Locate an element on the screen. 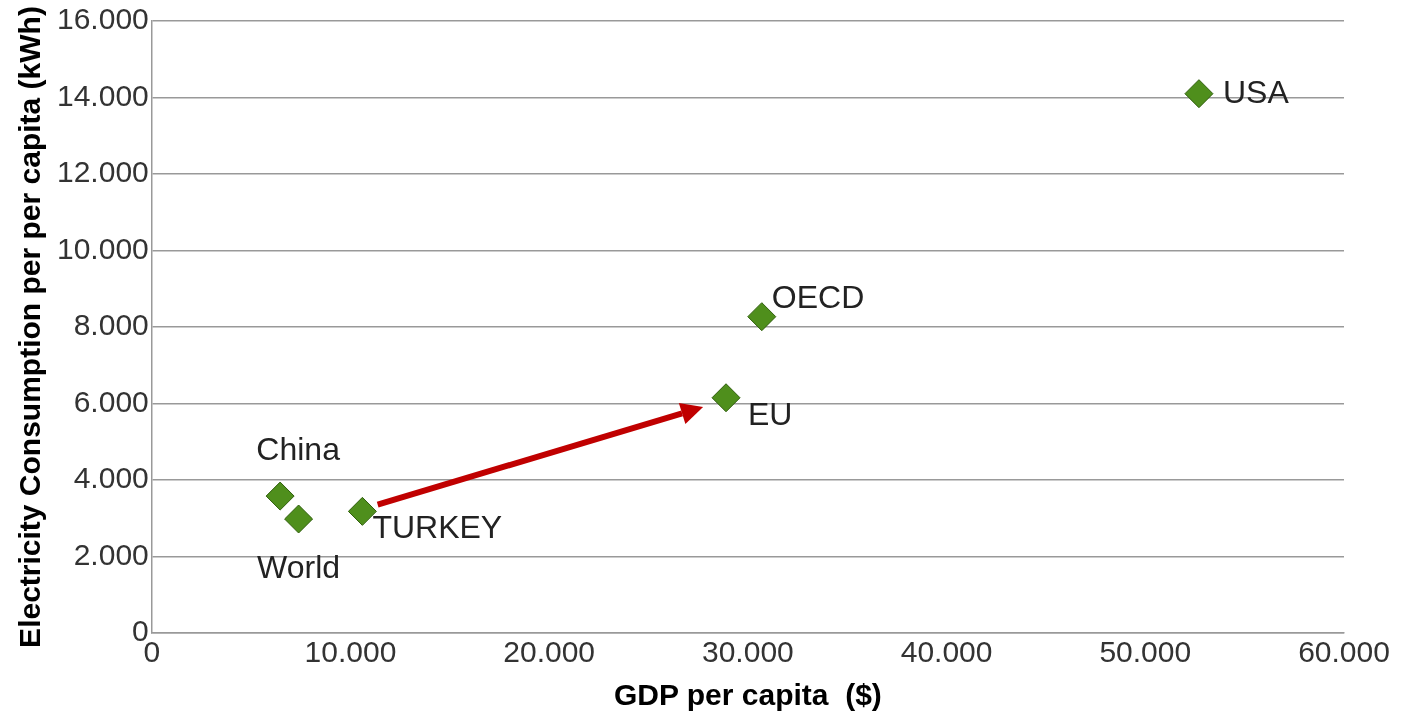 The image size is (1414, 724). y-tick-label: 6.000 is located at coordinates (111, 401).